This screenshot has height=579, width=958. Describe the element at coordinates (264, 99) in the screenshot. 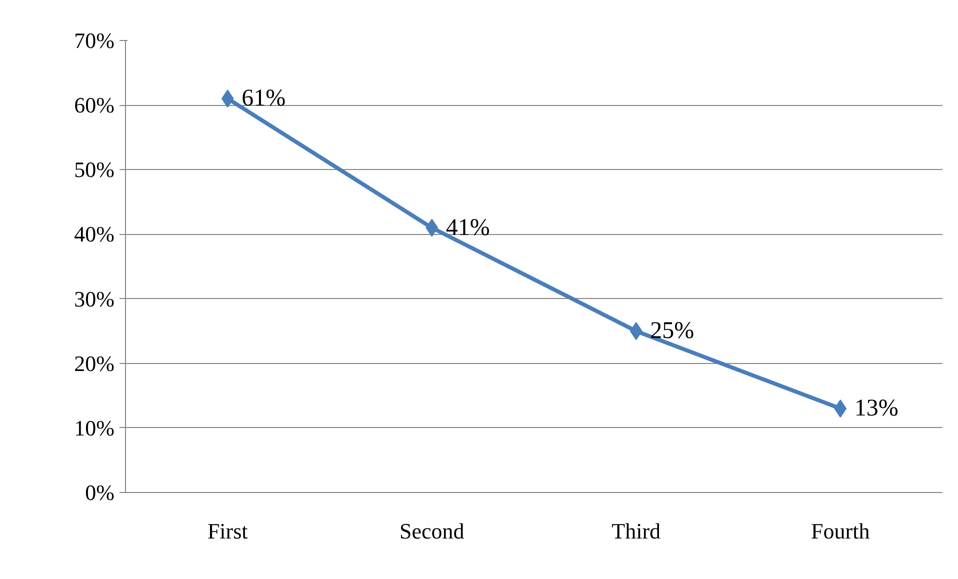

I see `data-label: 61%` at that location.